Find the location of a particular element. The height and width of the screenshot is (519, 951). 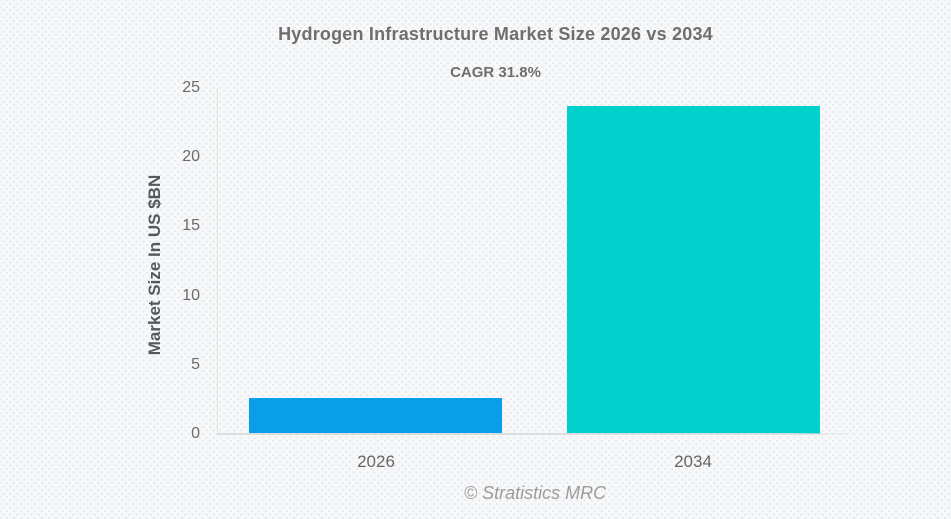

y-tick-label: 5 is located at coordinates (195, 364).